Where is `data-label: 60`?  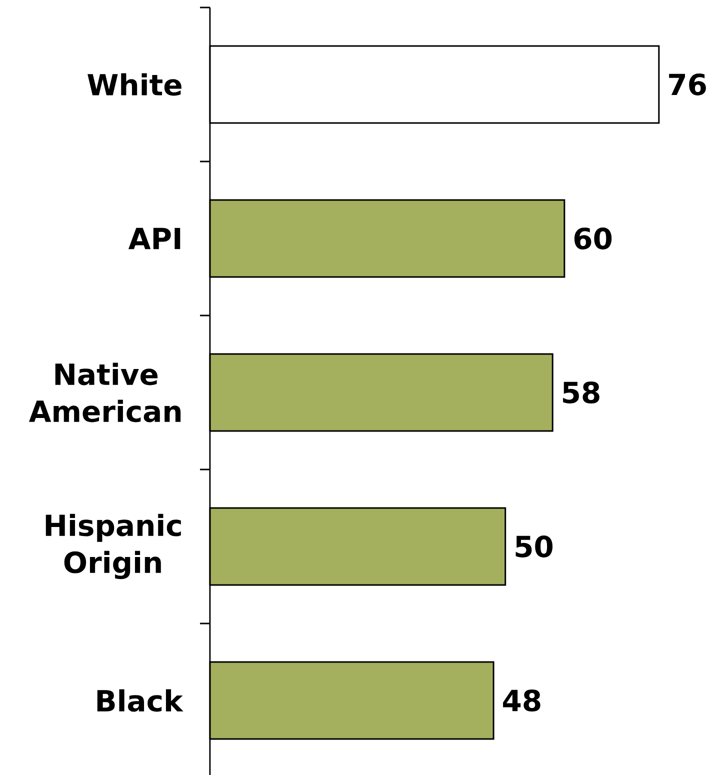
data-label: 60 is located at coordinates (593, 239).